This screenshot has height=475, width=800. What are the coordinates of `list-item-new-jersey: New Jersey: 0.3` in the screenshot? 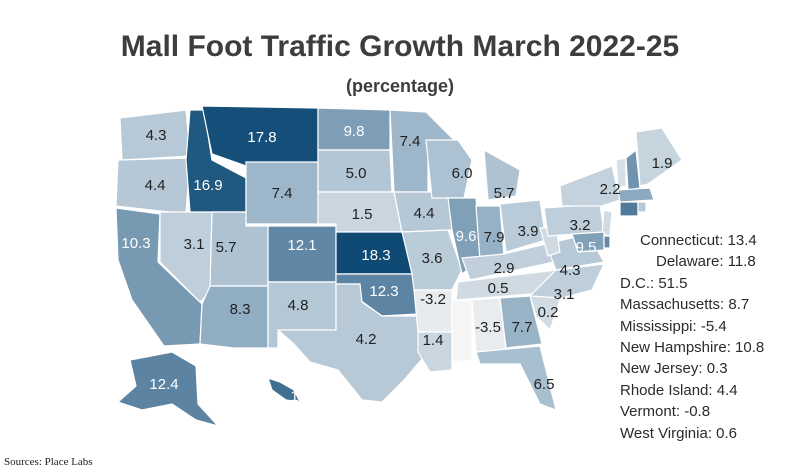 It's located at (674, 369).